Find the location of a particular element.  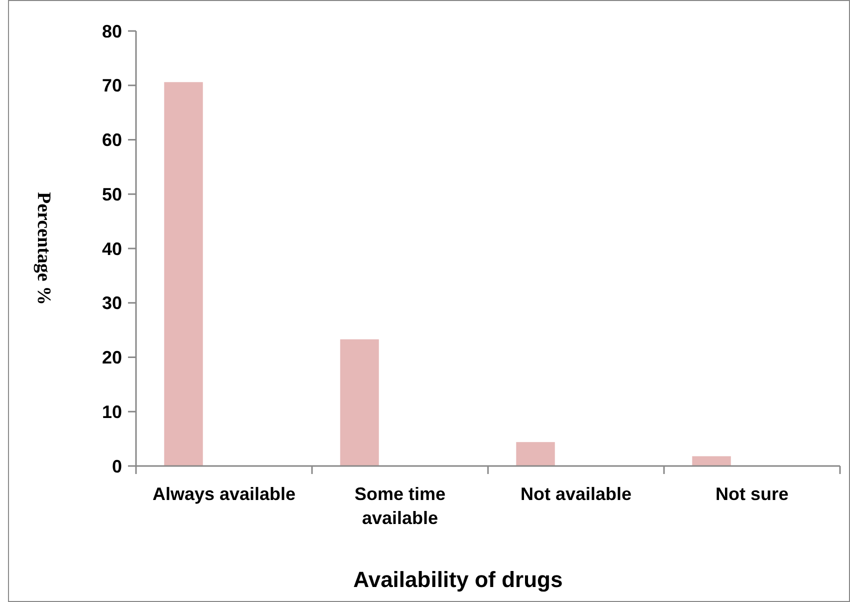

x-tick-label: Some time available is located at coordinates (400, 506).